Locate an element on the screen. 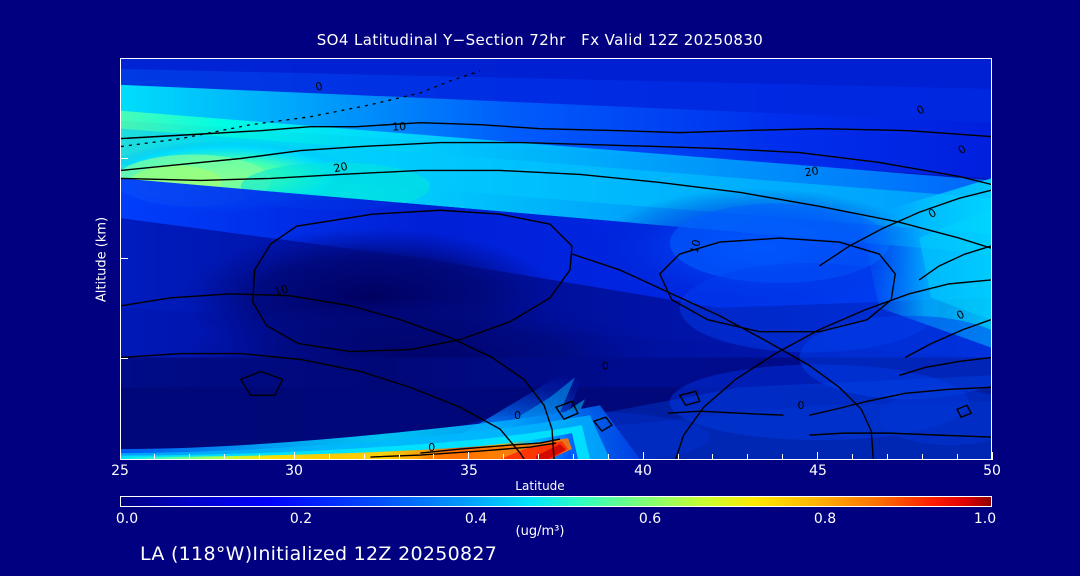 The height and width of the screenshot is (576, 1080). x-tick-label: 35 is located at coordinates (469, 471).